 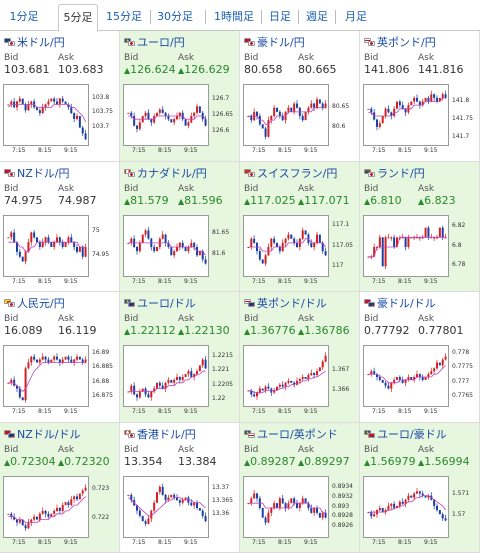 What do you see at coordinates (166, 303) in the screenshot?
I see `pair-name: ユーロ/ドル` at bounding box center [166, 303].